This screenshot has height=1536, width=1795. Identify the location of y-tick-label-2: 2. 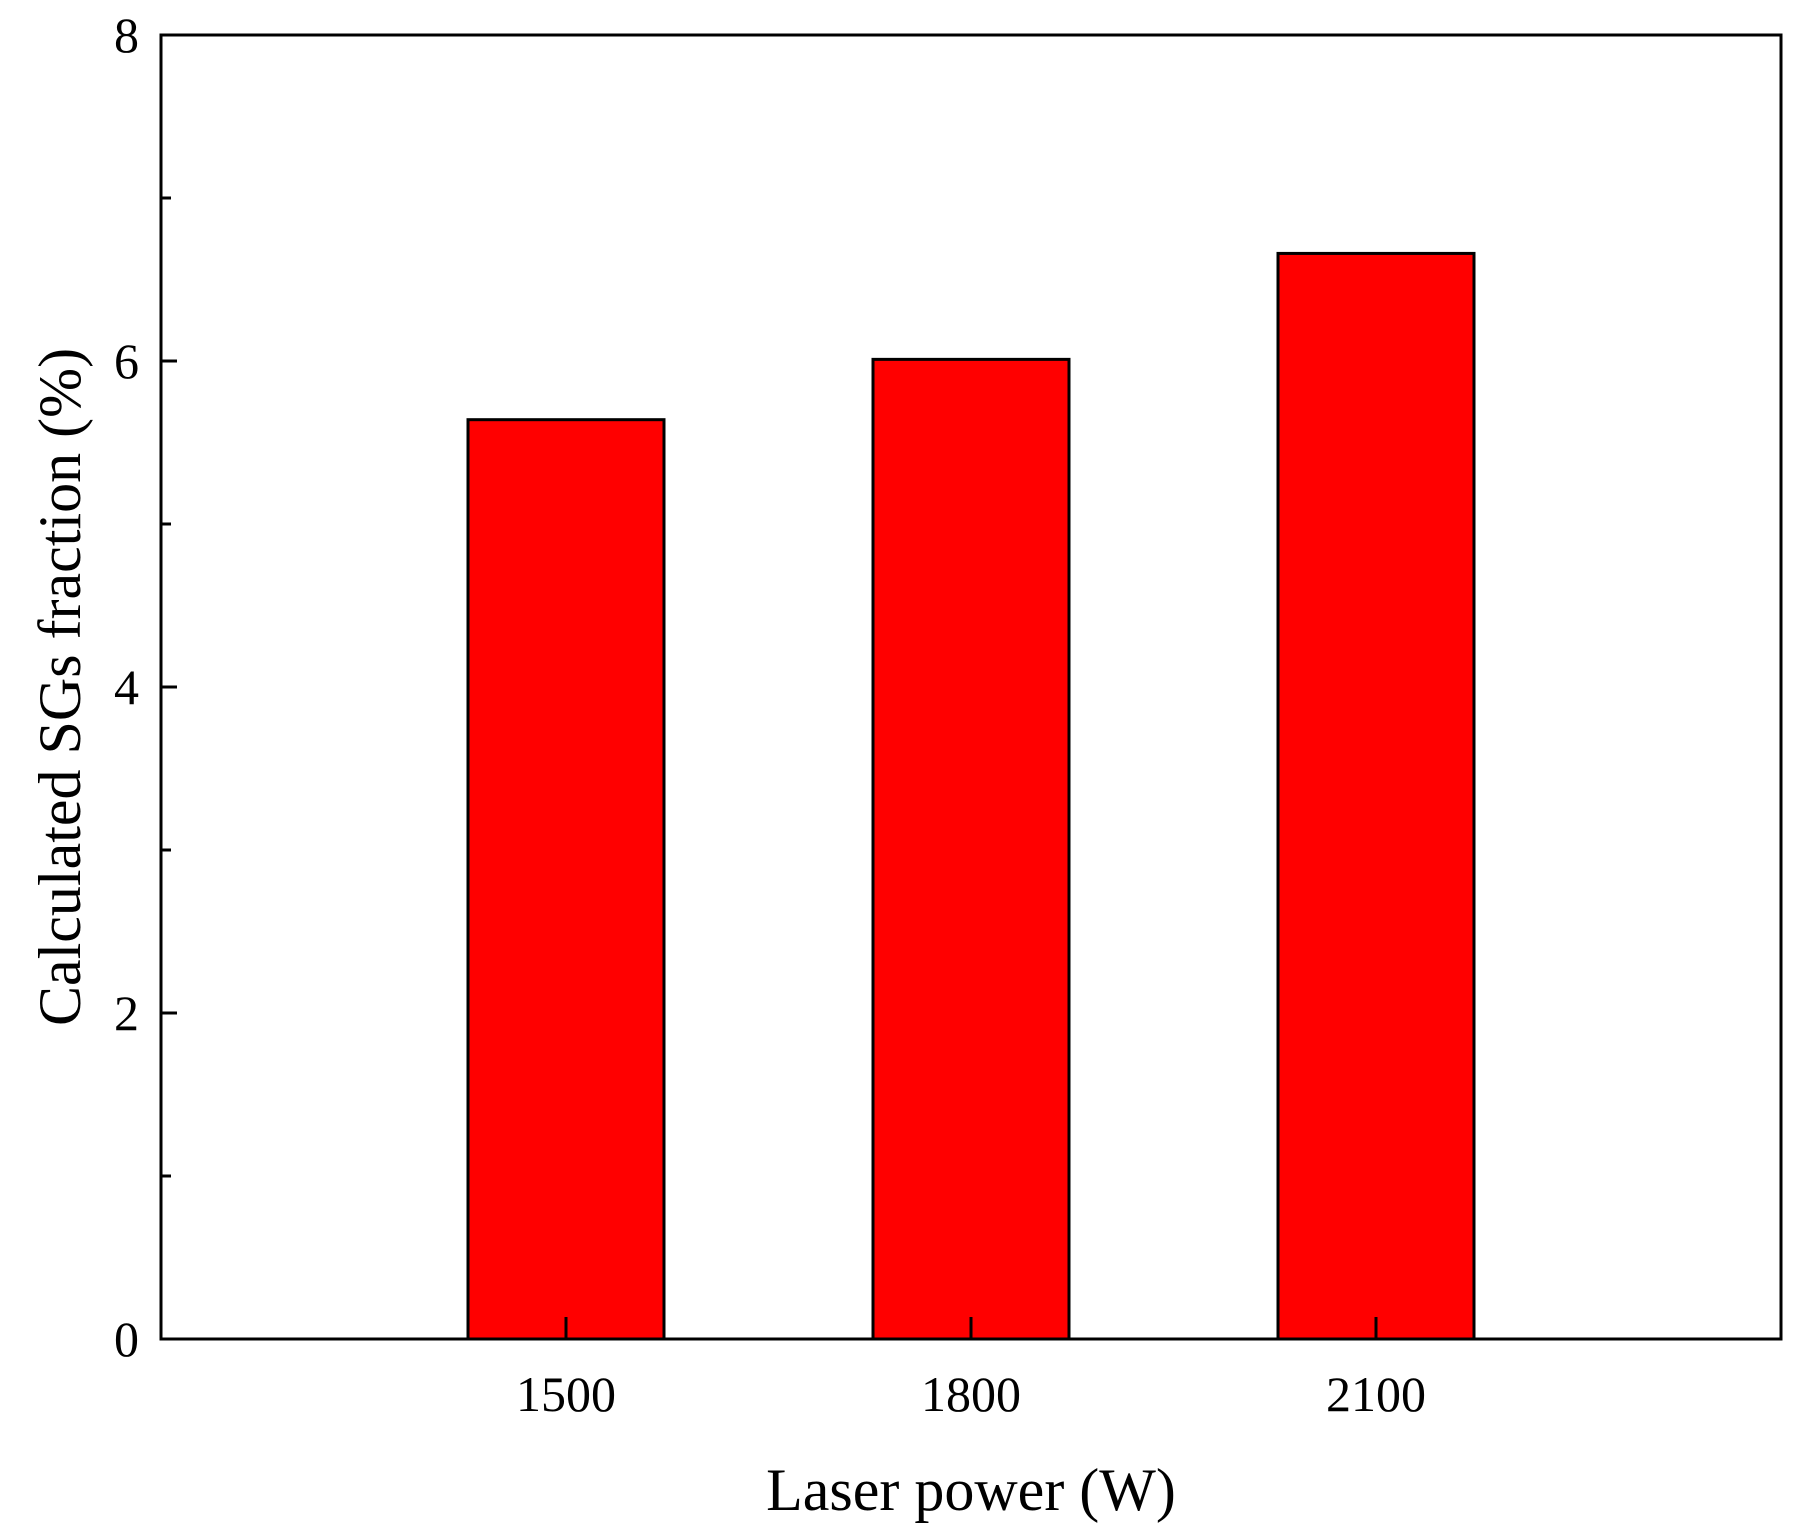
(126, 1013).